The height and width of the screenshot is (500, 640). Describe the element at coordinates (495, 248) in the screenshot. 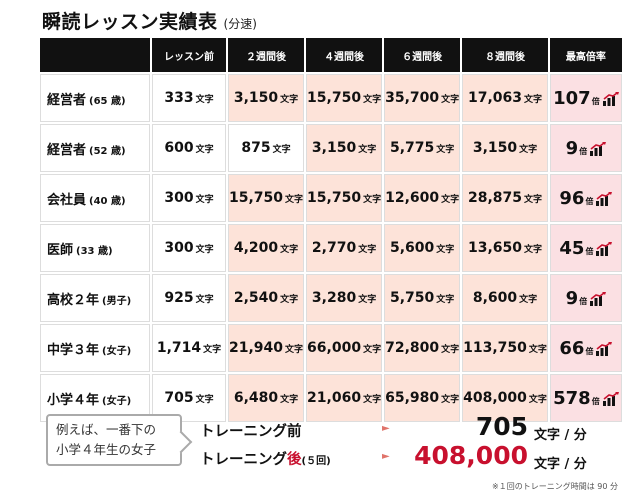

I see `value: 13,650` at that location.